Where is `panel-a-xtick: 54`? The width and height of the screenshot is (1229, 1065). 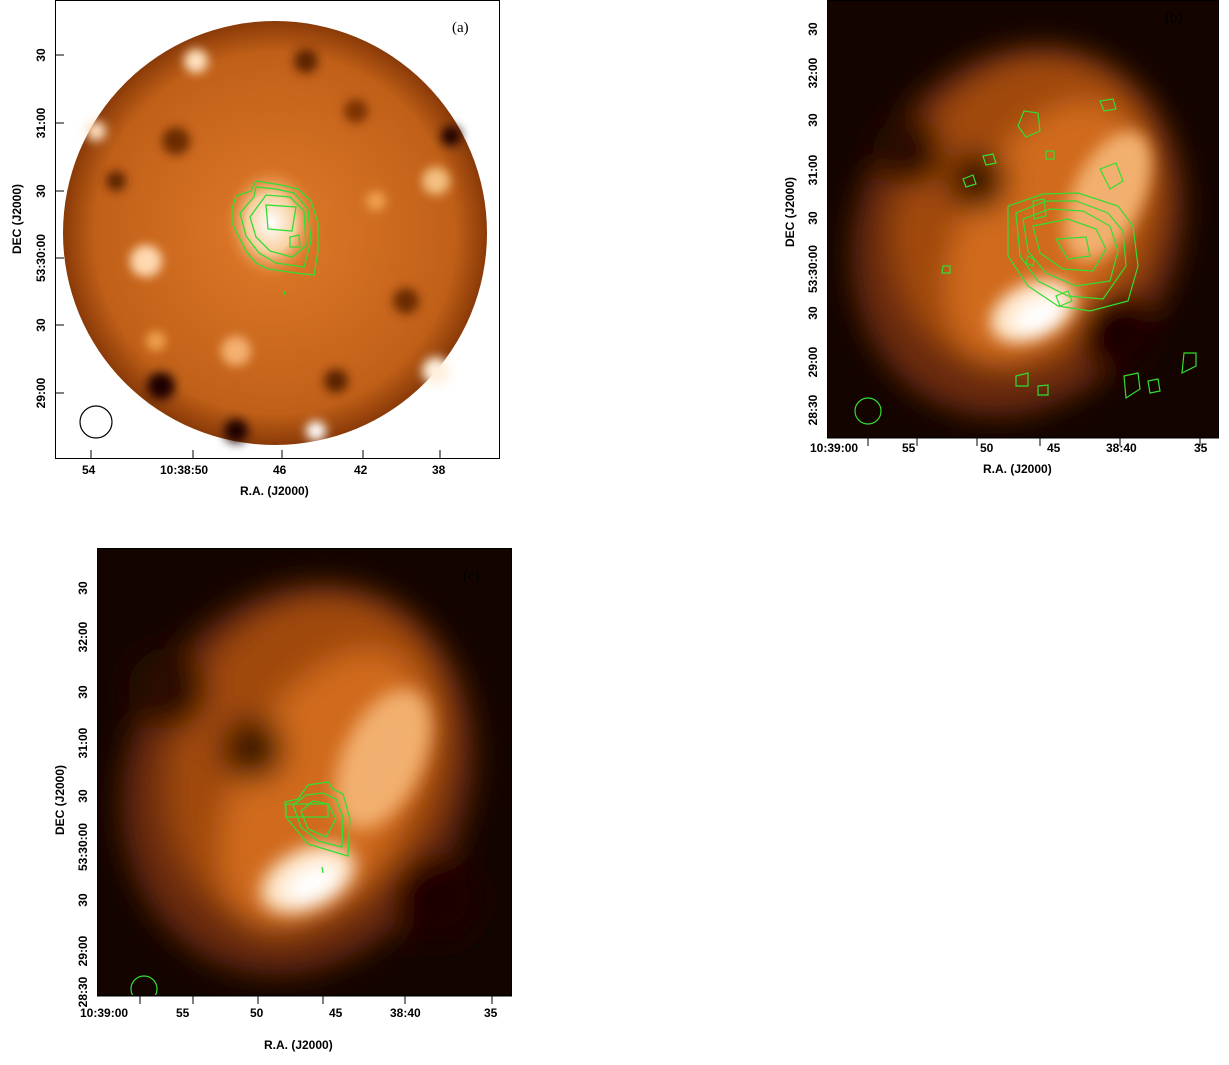
panel-a-xtick: 54 is located at coordinates (89, 470).